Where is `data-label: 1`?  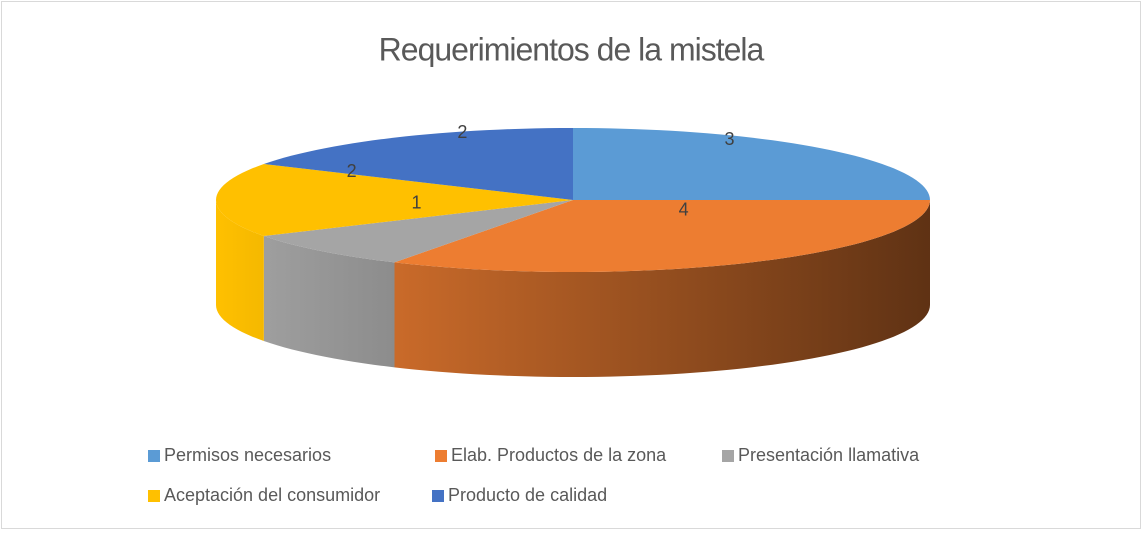
data-label: 1 is located at coordinates (416, 202).